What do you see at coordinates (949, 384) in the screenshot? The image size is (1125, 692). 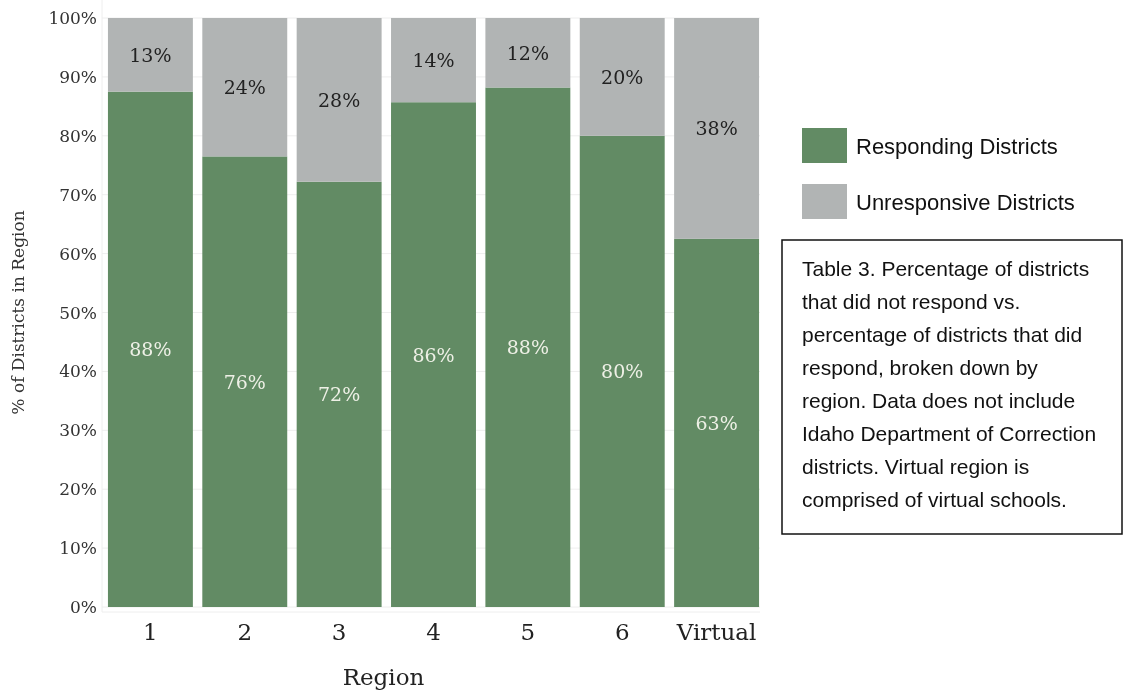 I see `caption: Table 3. Percentage of districts that did not respond vs. percentage of districts that did respond, broken down by region. Data does not include Idaho Department of Correction districts. Virtual region is comprised of virtual schools.` at bounding box center [949, 384].